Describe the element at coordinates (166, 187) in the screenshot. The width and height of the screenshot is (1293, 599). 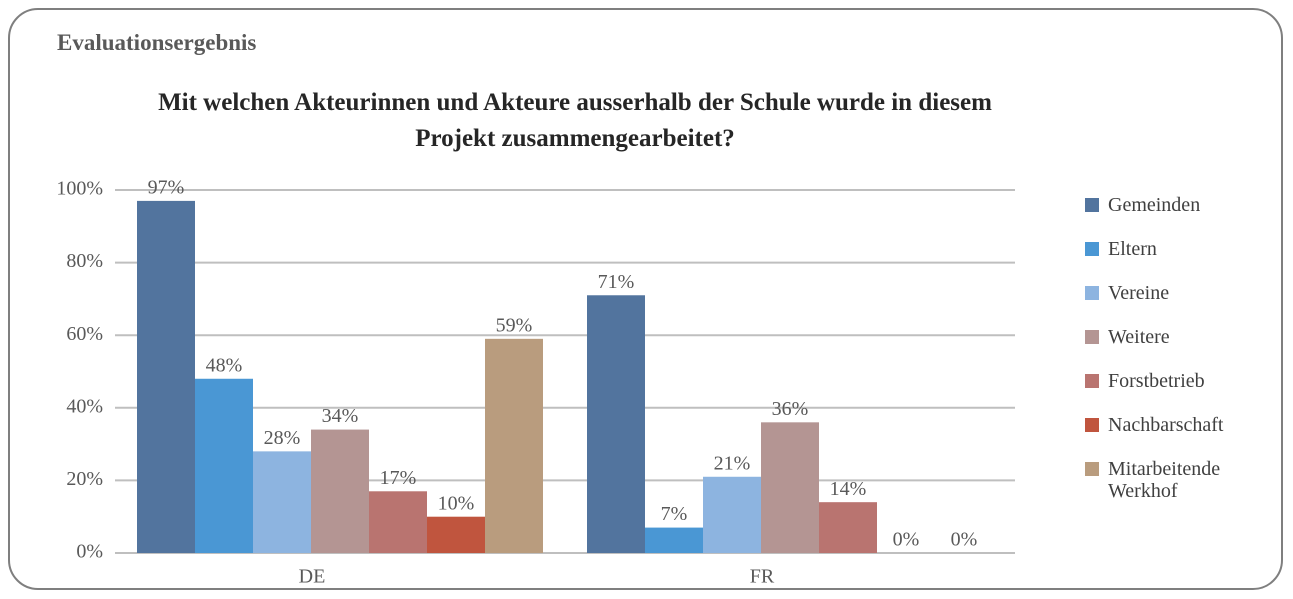
I see `value-label: 97%` at that location.